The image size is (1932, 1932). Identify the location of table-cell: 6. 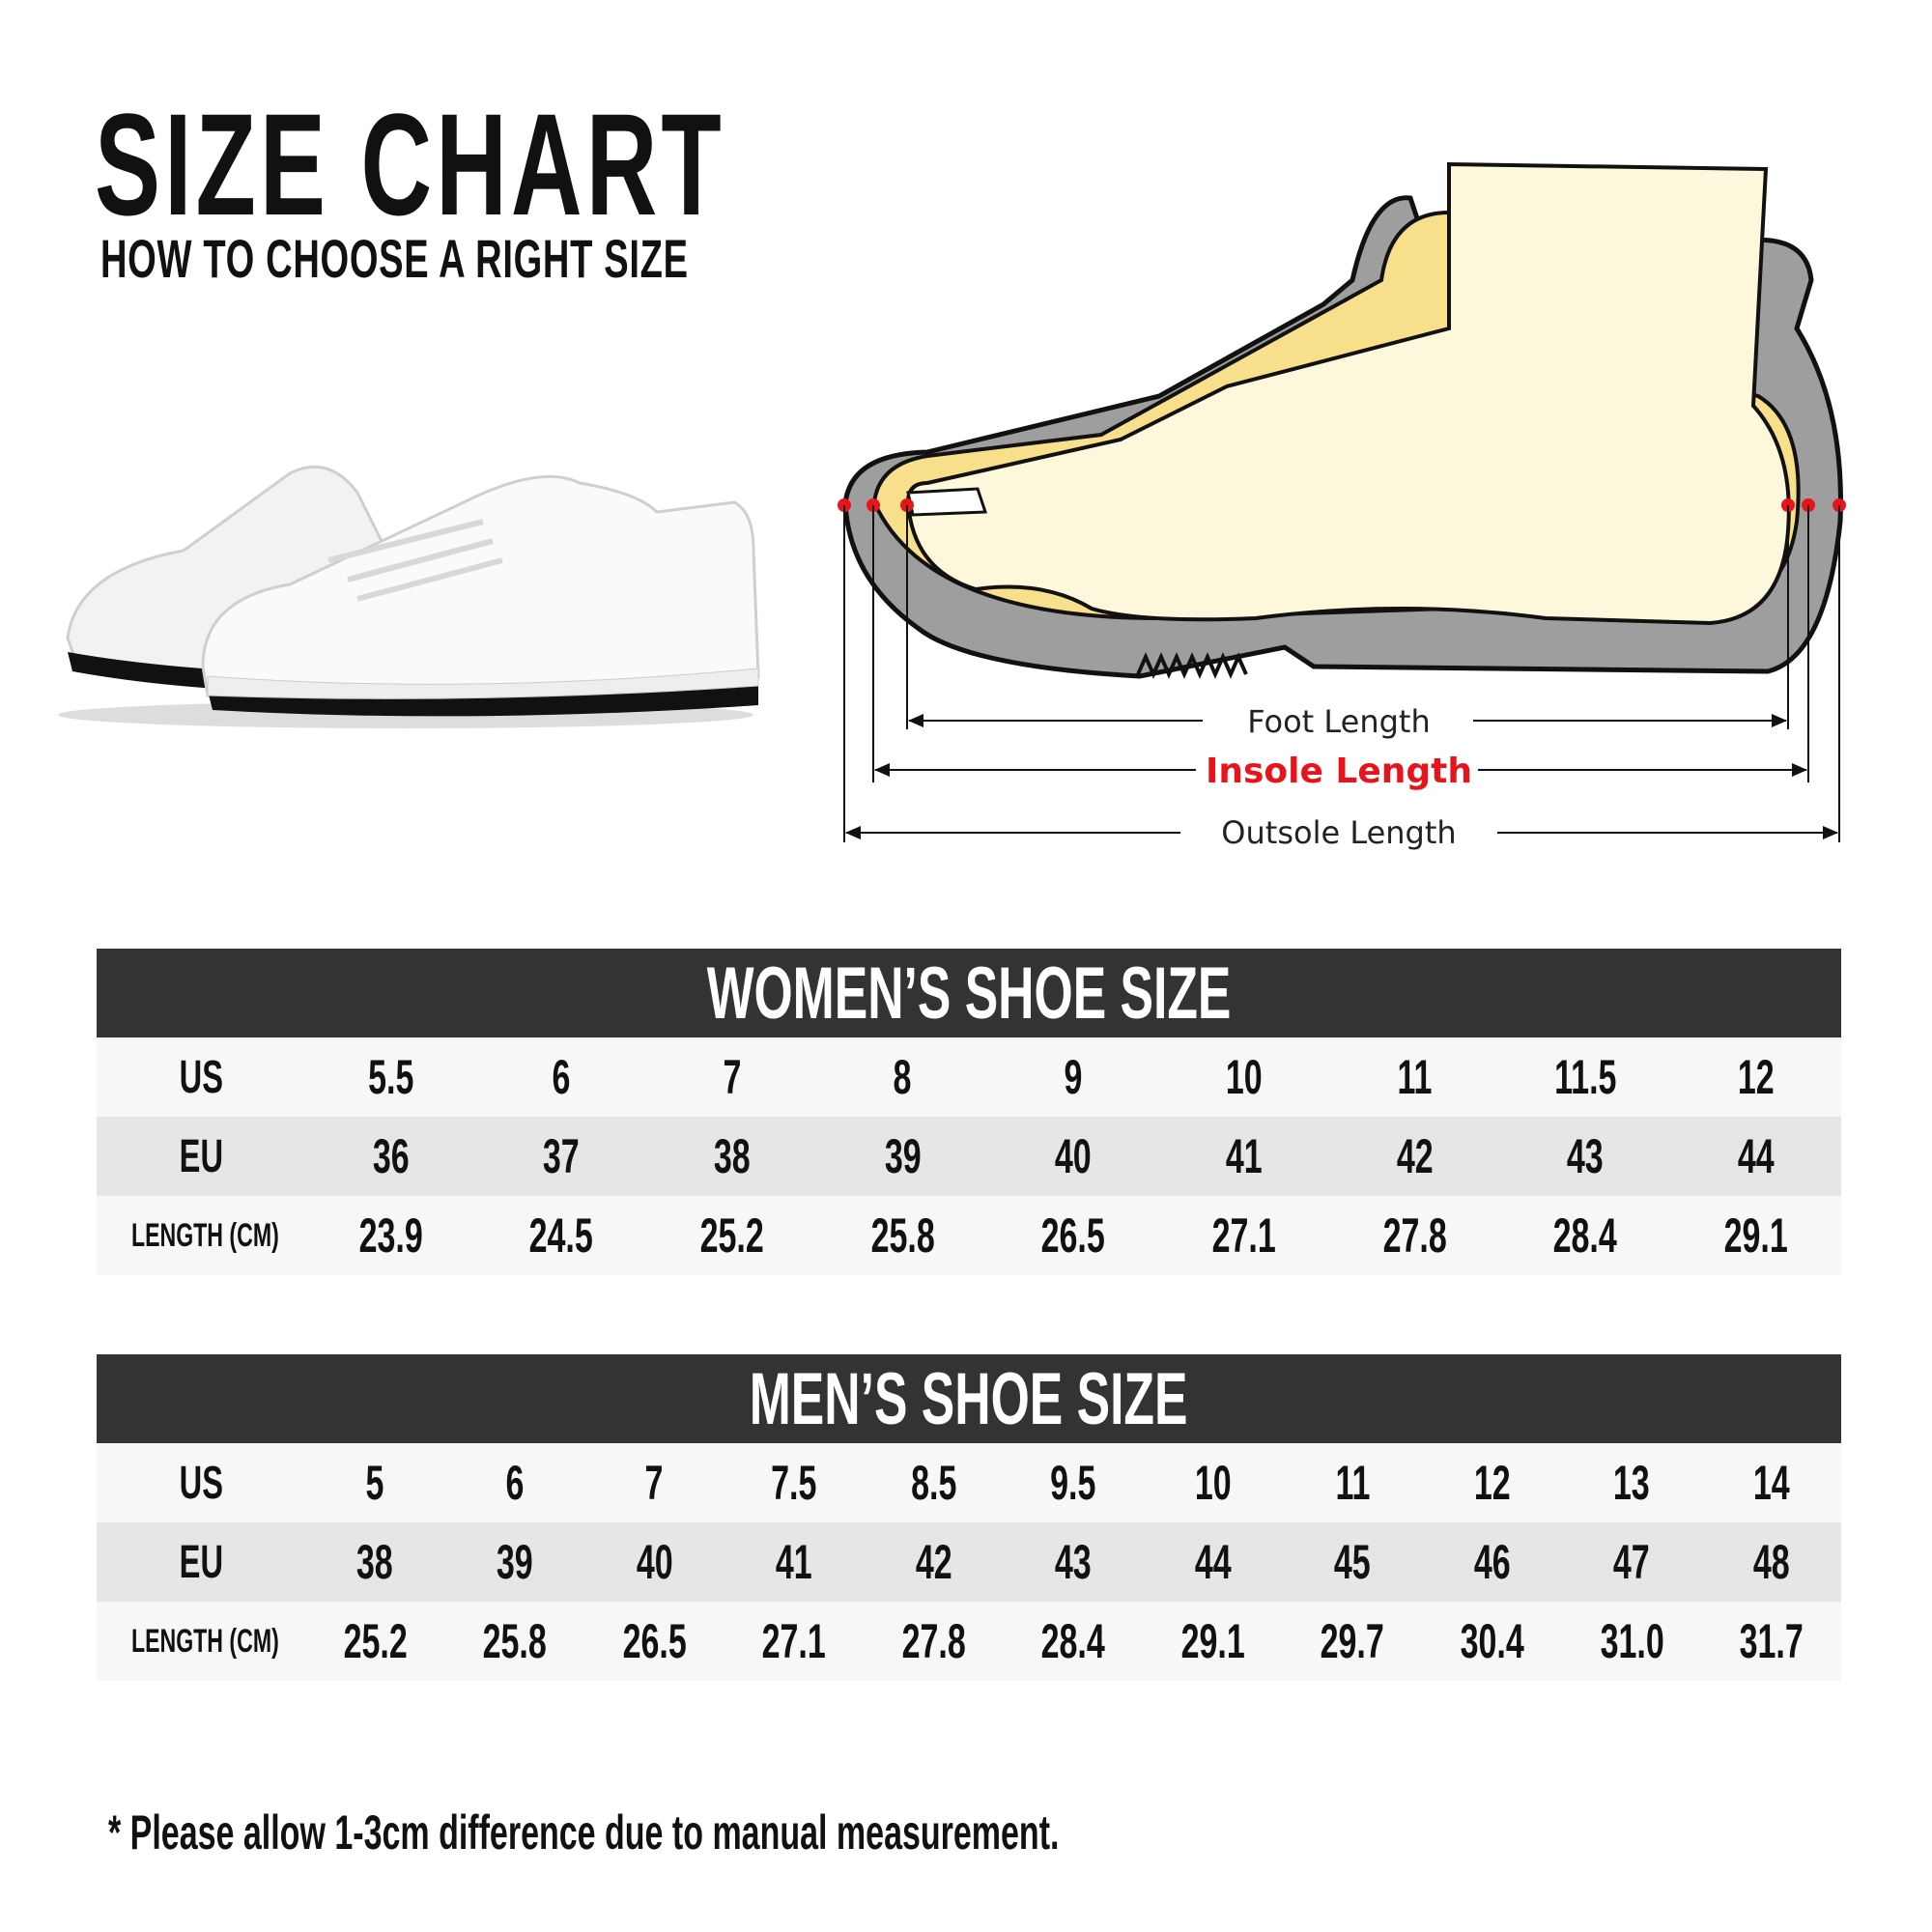
(561, 1077).